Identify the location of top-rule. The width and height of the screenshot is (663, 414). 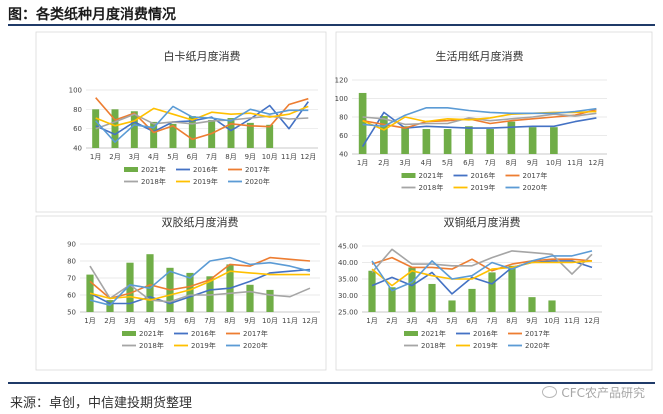
(331, 25).